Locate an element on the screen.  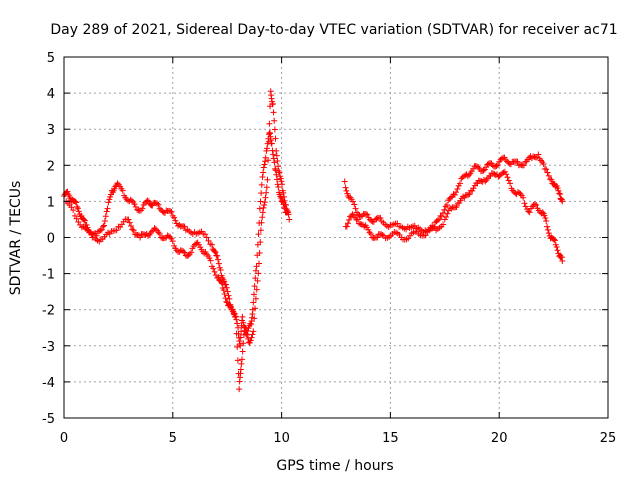
y-tick-label: -5 is located at coordinates (48, 419).